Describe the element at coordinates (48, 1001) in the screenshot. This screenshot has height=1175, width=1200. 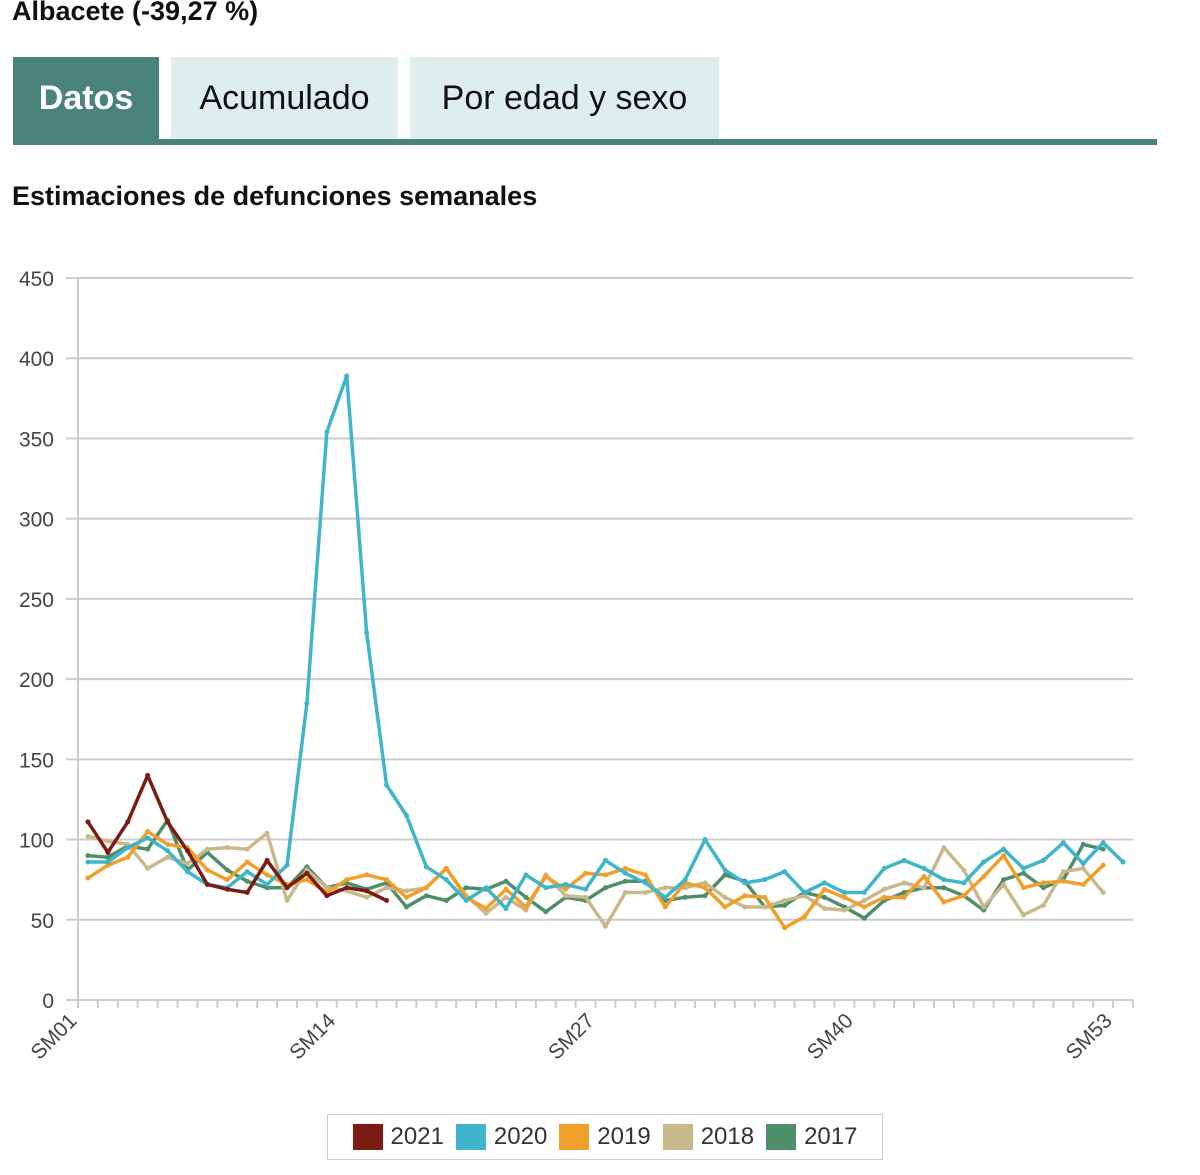
I see `y-tick-label: 0` at that location.